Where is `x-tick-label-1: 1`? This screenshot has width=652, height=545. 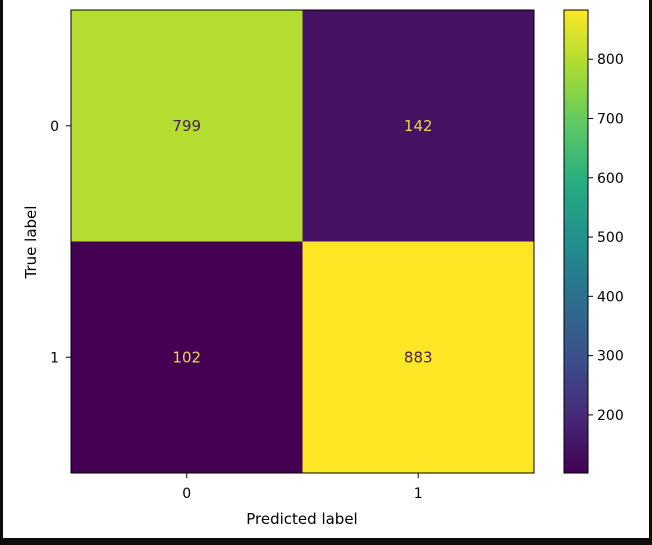 x-tick-label-1: 1 is located at coordinates (418, 494).